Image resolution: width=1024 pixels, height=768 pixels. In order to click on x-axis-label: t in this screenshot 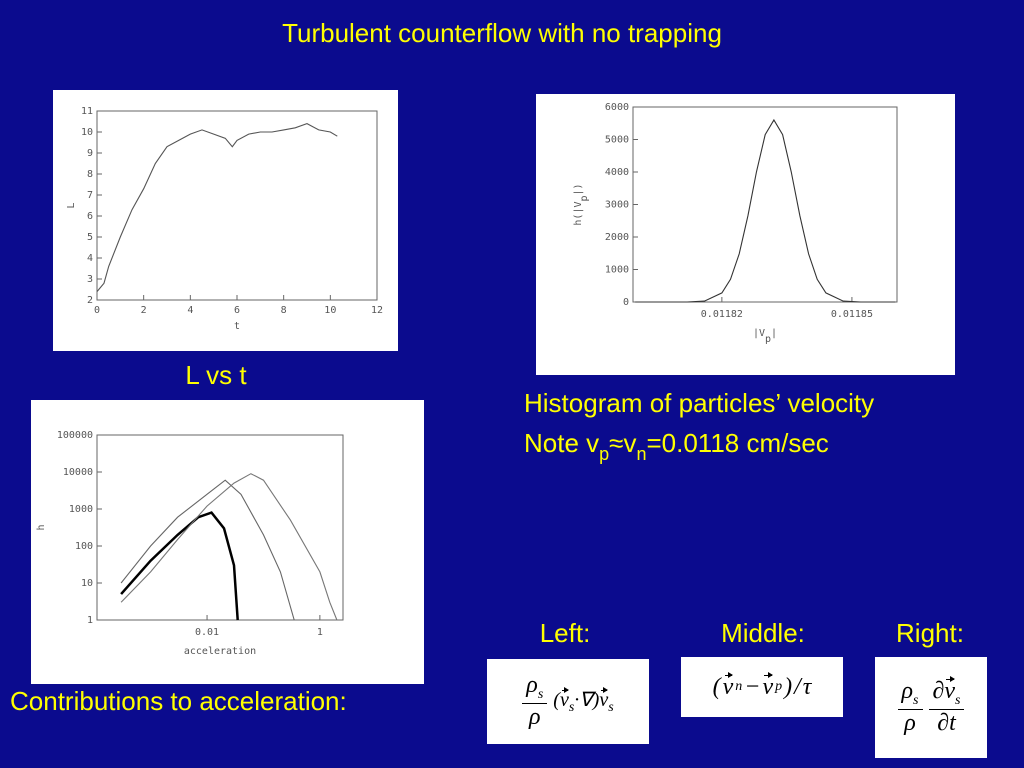, I will do `click(237, 326)`.